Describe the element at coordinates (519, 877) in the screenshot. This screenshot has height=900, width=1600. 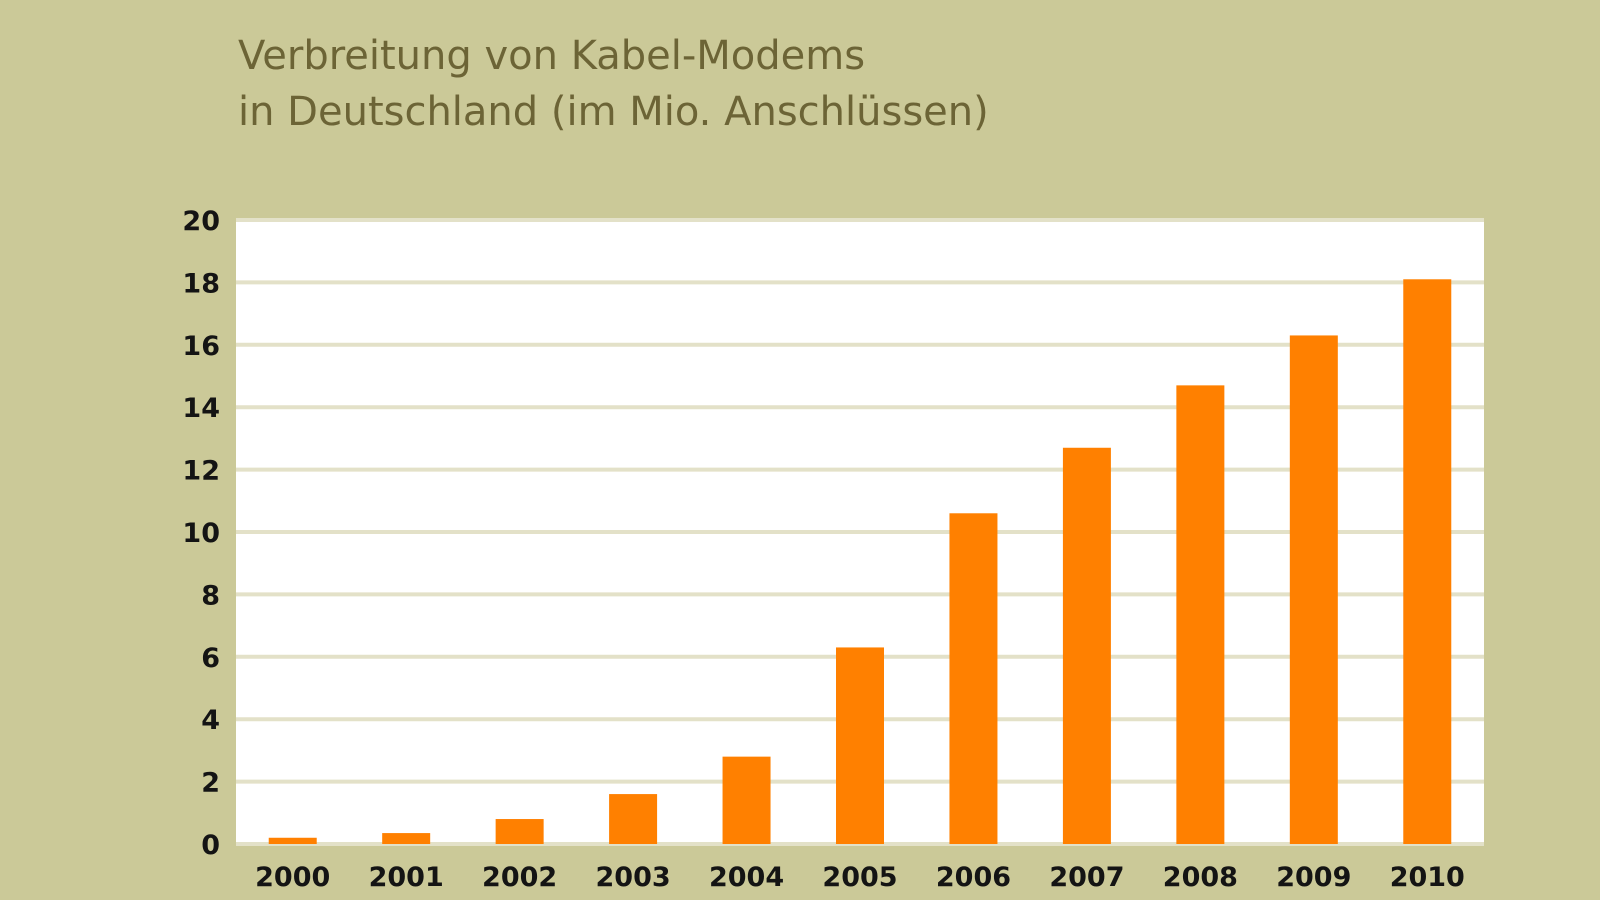
I see `x-tick-label: 2002` at that location.